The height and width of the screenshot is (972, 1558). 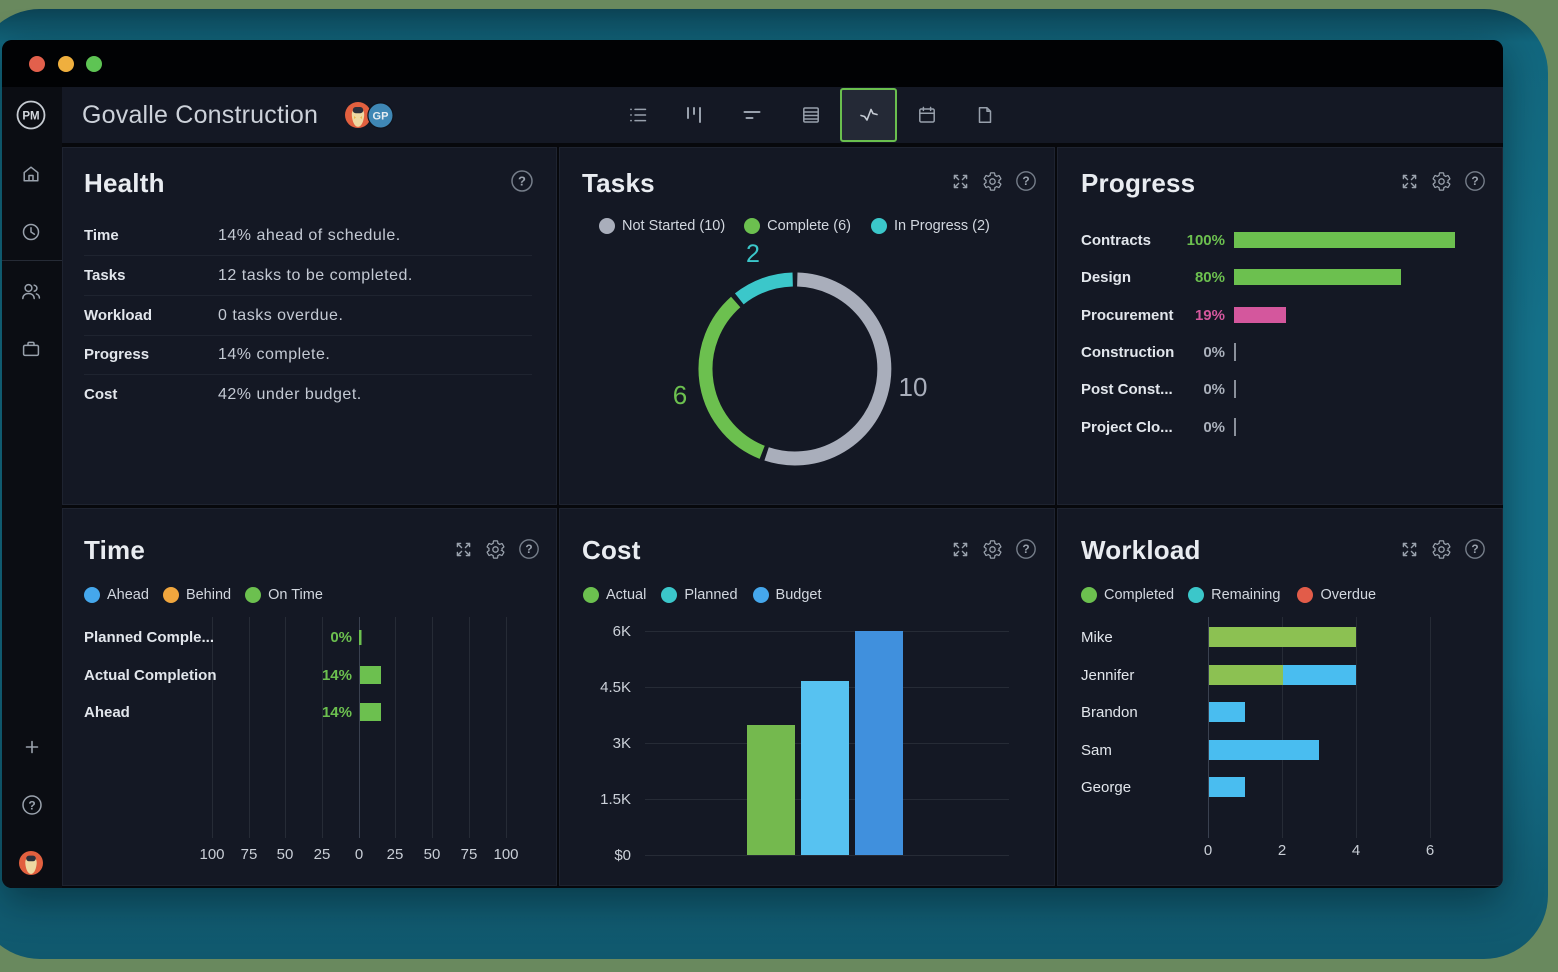 I want to click on svg-text: GP, so click(x=381, y=116).